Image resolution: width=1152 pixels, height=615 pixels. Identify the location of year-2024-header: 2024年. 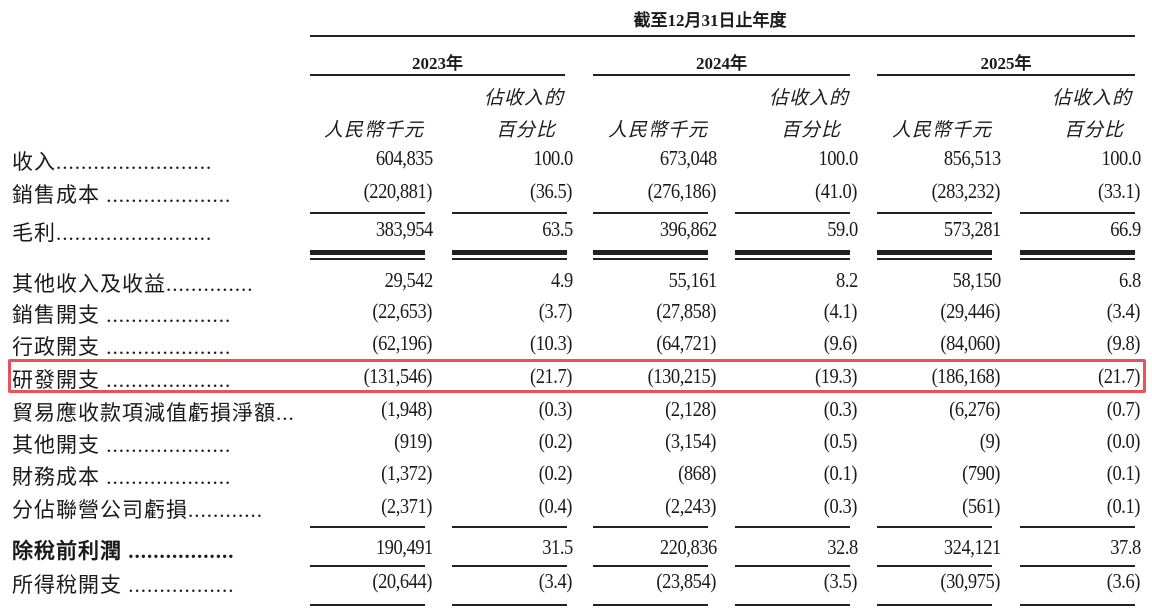
(721, 63).